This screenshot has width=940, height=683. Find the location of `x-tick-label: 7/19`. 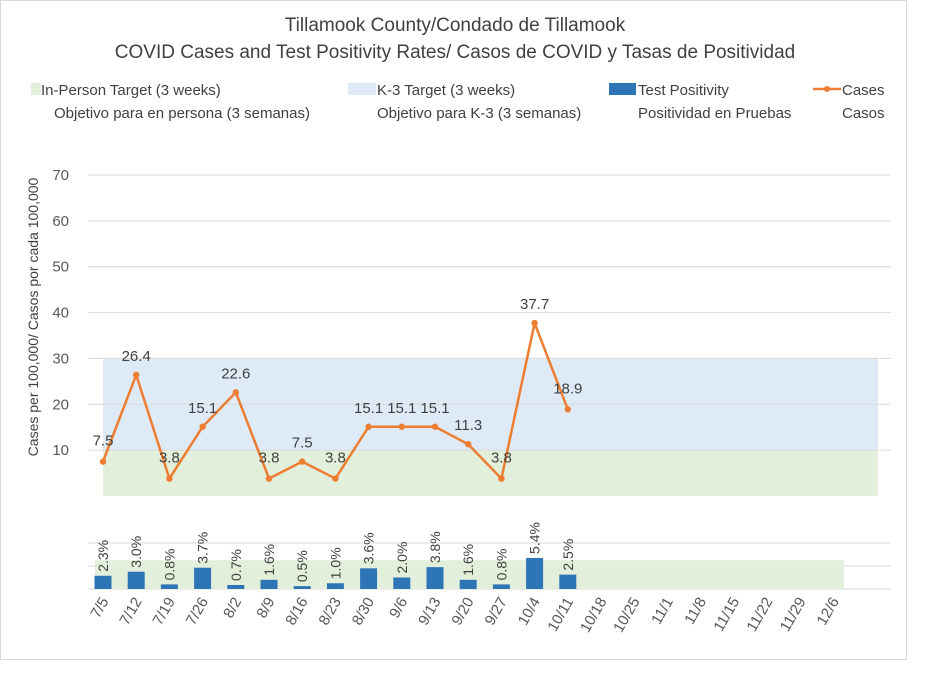

x-tick-label: 7/19 is located at coordinates (164, 612).